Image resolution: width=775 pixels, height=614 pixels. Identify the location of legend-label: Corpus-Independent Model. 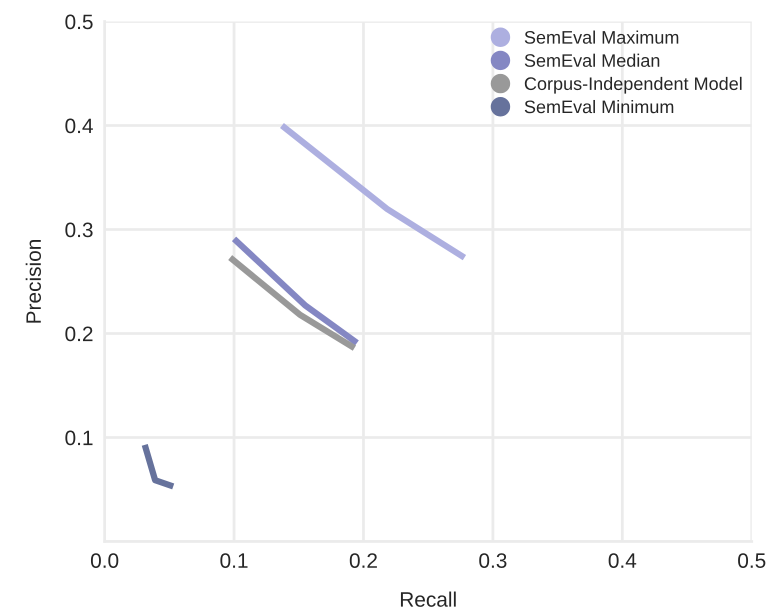
(633, 85).